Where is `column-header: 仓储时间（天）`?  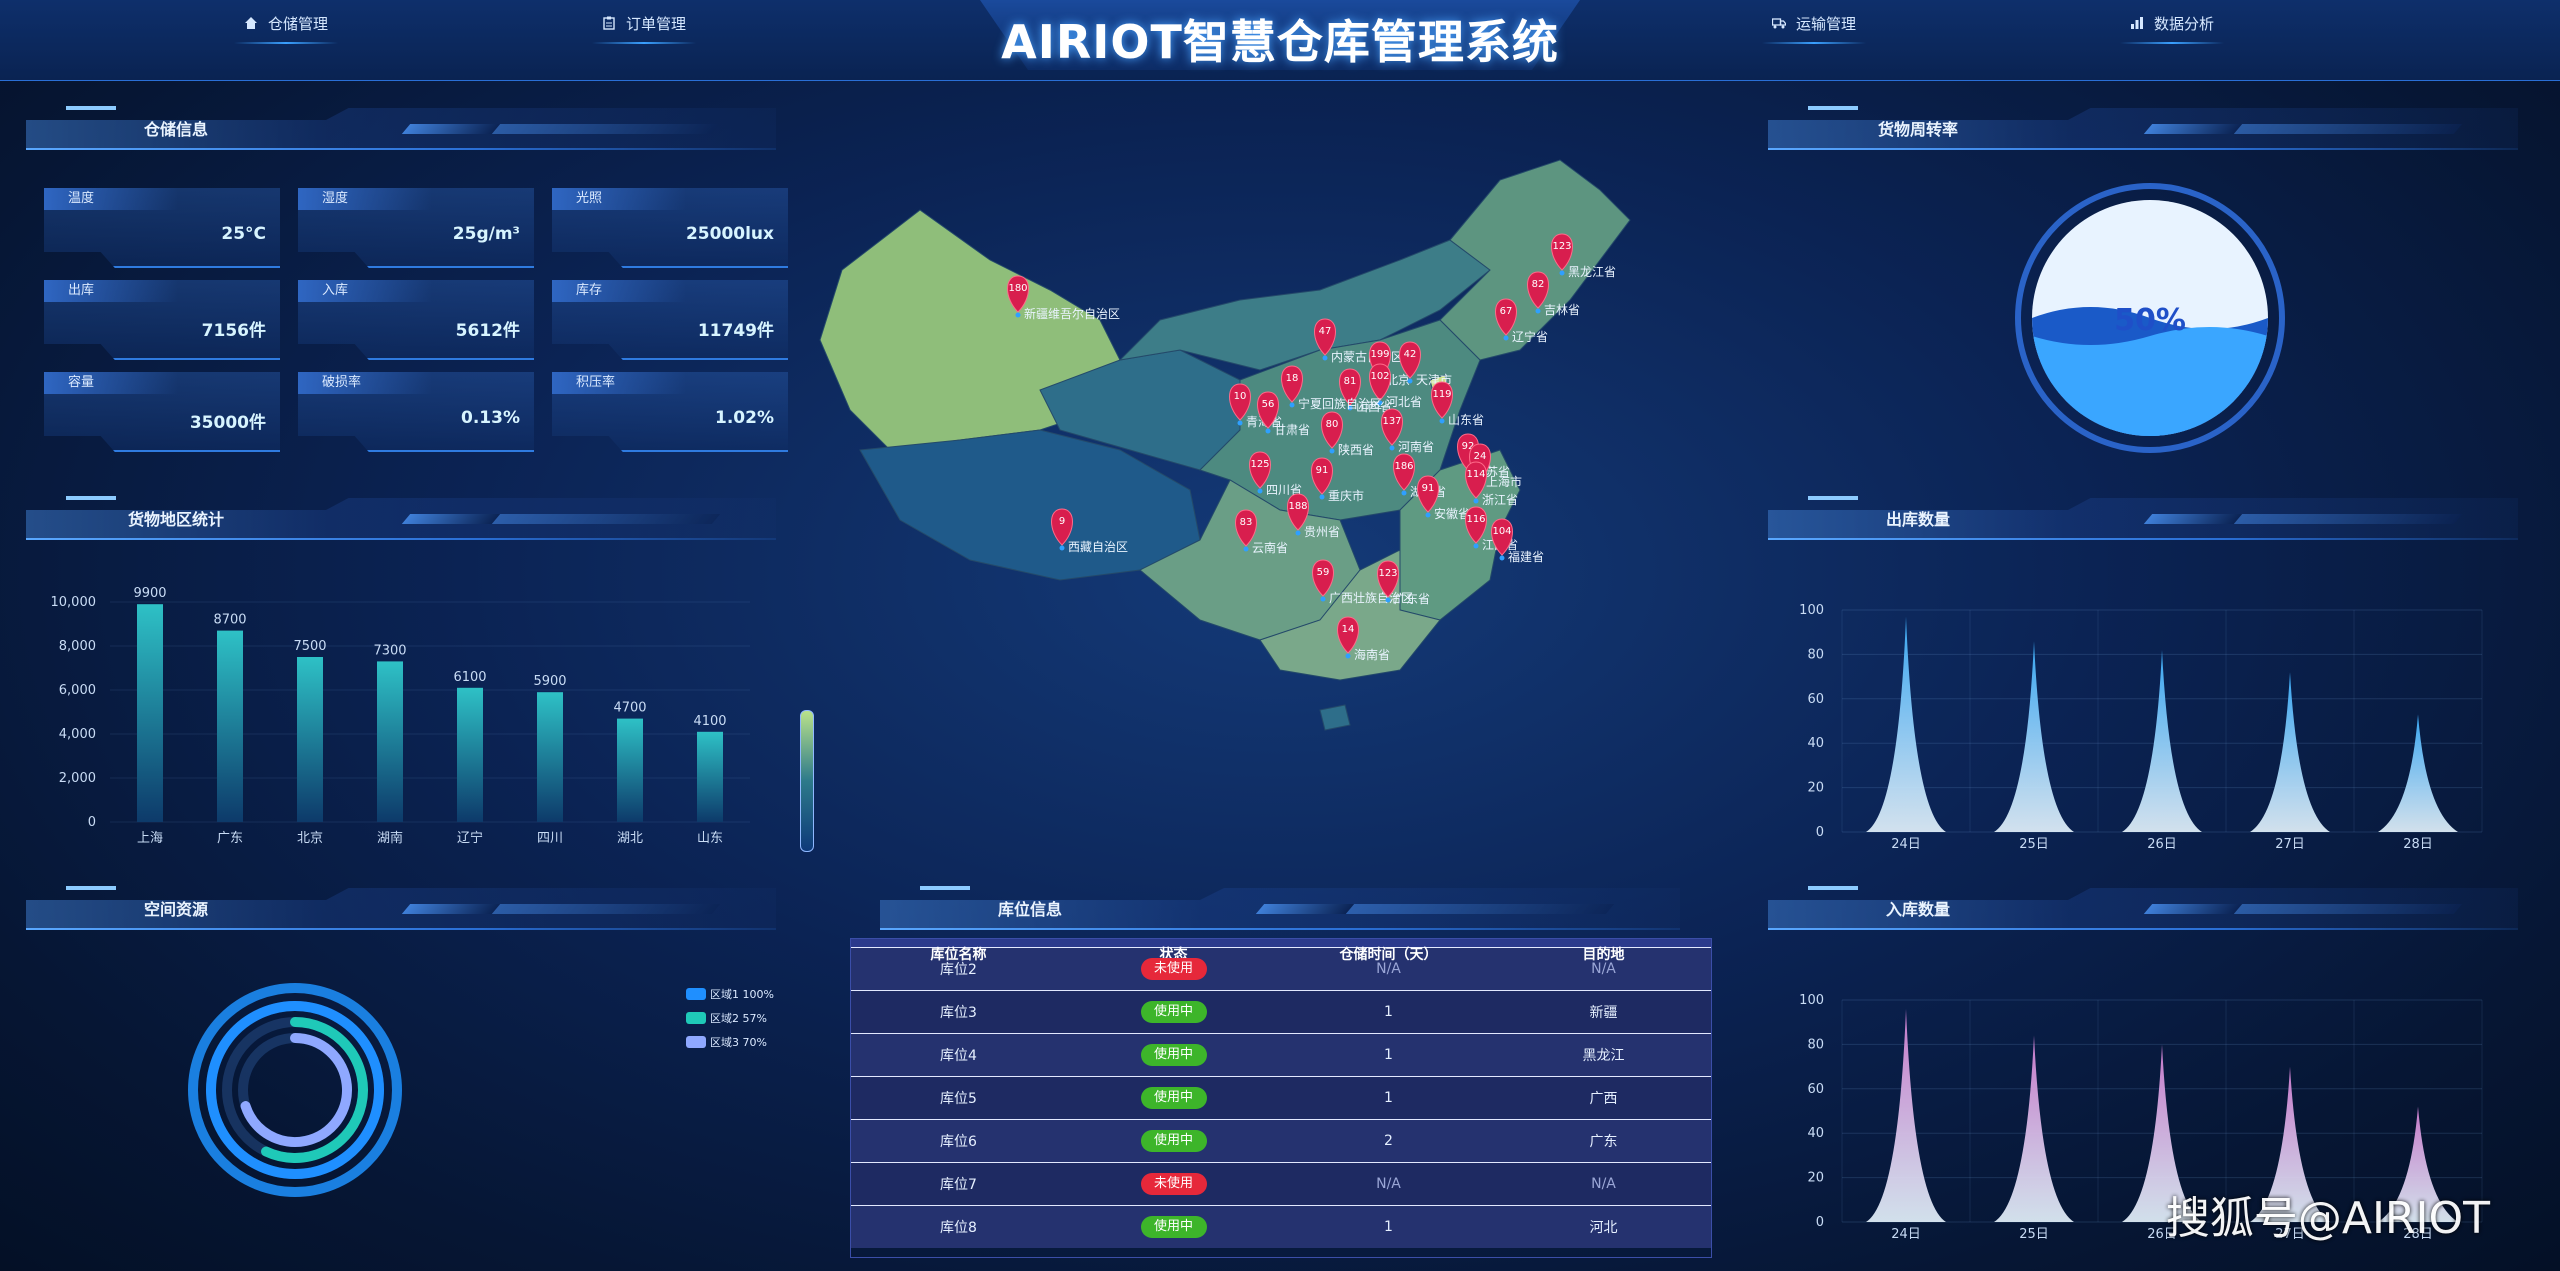
column-header: 仓储时间（天） is located at coordinates (1388, 955).